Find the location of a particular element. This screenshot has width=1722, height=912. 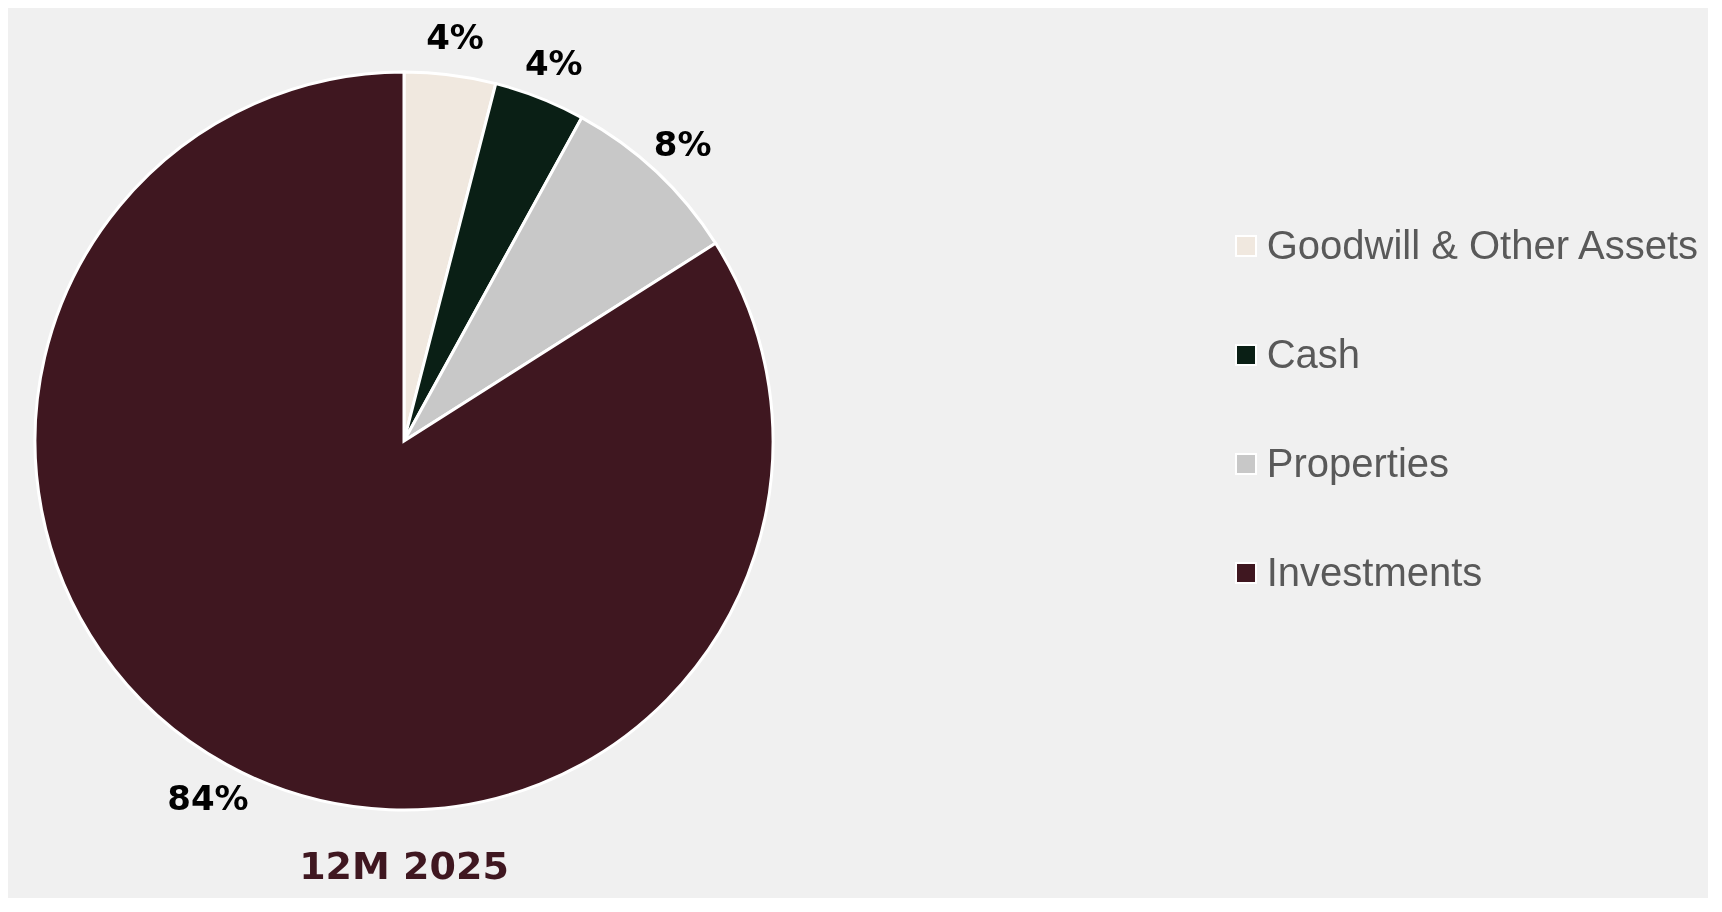

data-label: 8% is located at coordinates (682, 144).